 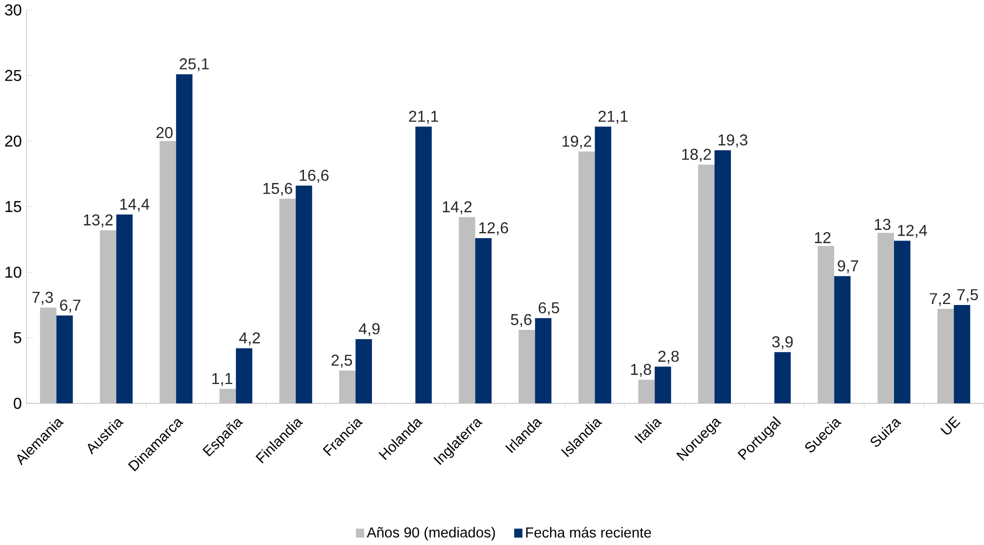 What do you see at coordinates (549, 309) in the screenshot?
I see `data-label: 6,5` at bounding box center [549, 309].